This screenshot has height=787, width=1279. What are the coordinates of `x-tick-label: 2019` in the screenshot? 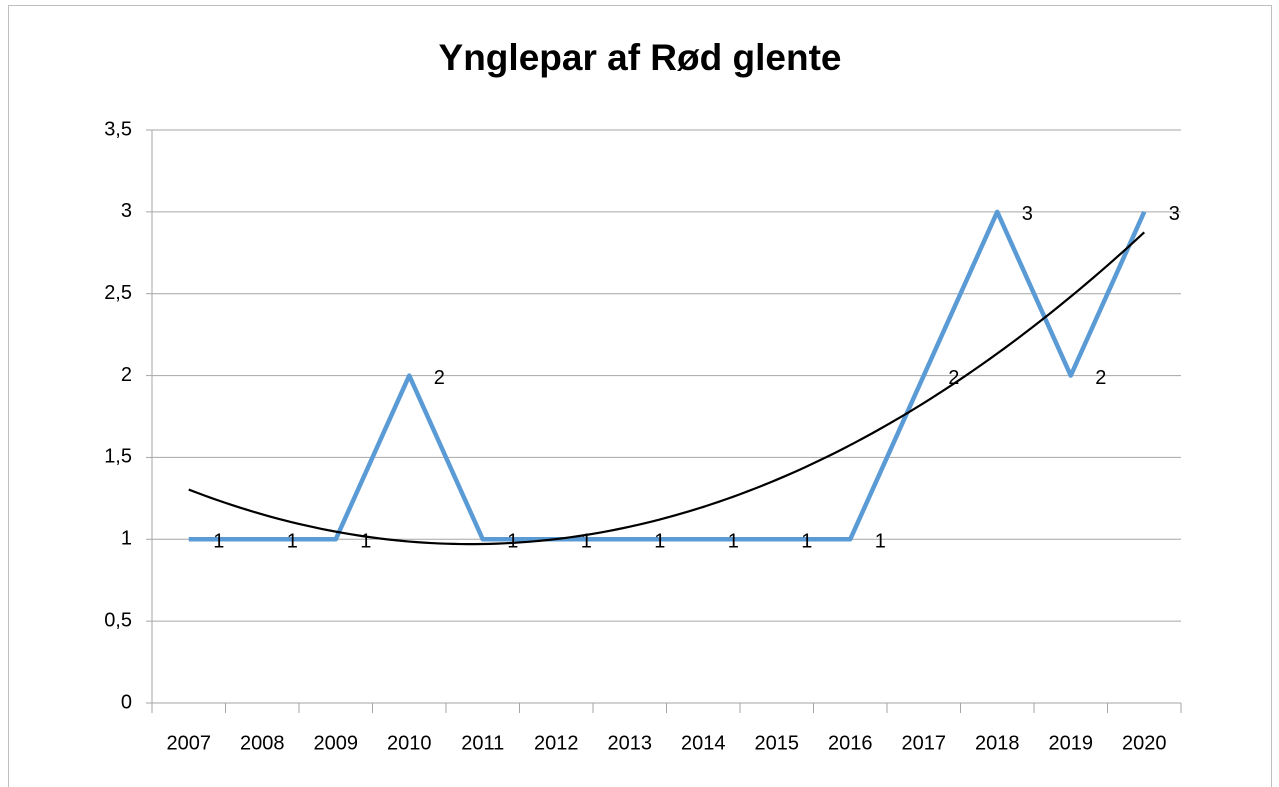 It's located at (1071, 743).